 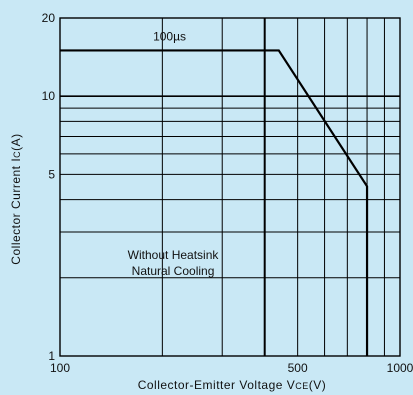 What do you see at coordinates (298, 368) in the screenshot?
I see `x-tick-label: 500` at bounding box center [298, 368].